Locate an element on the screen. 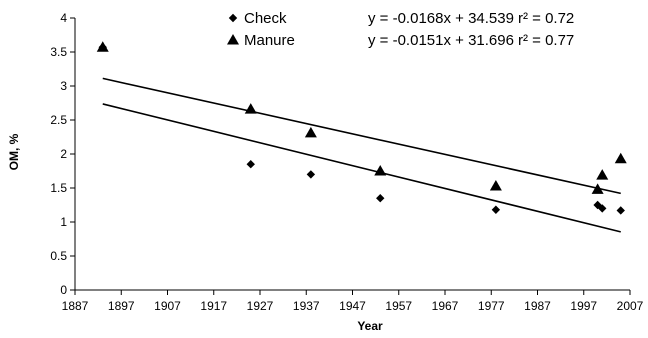  r-squared-check: r² = 0.72 is located at coordinates (546, 18).